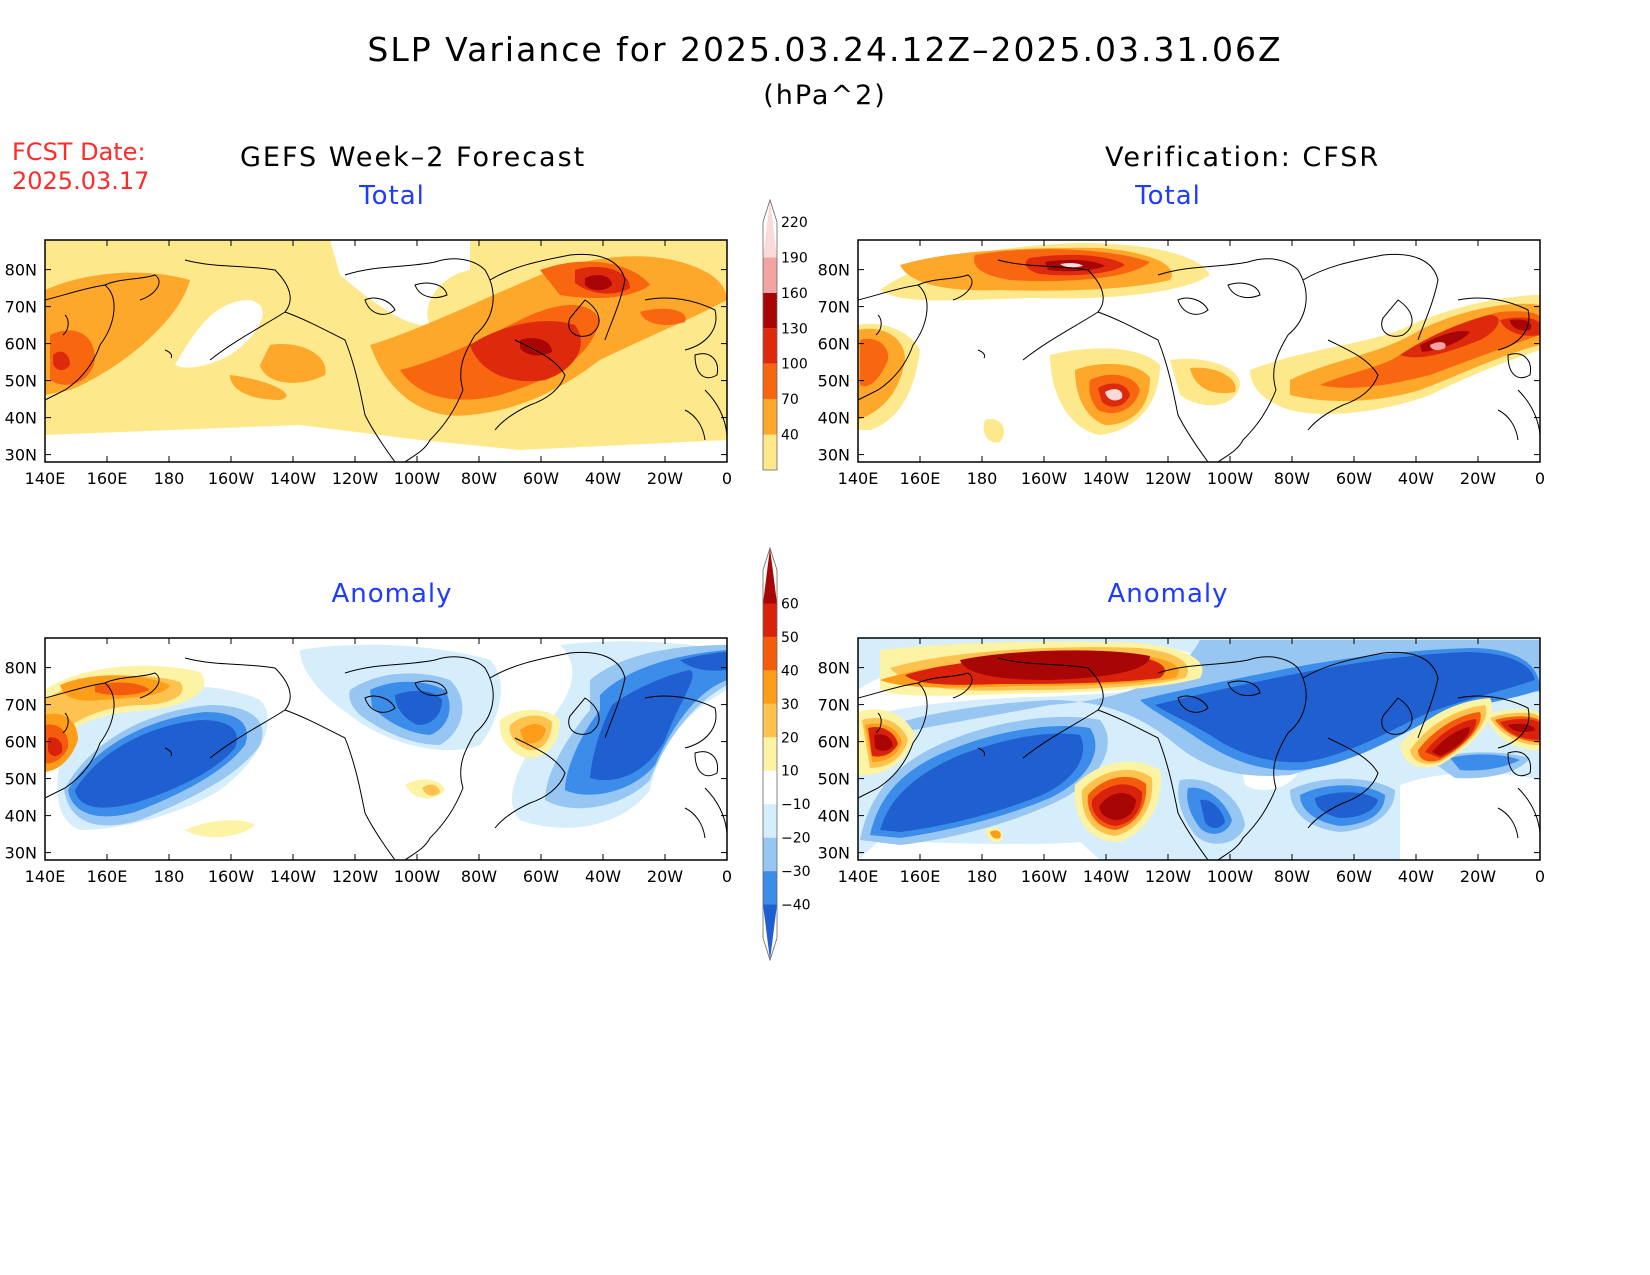 This screenshot has height=1275, width=1650. Describe the element at coordinates (1168, 594) in the screenshot. I see `panel-title-verification-anomaly: Anomaly` at that location.